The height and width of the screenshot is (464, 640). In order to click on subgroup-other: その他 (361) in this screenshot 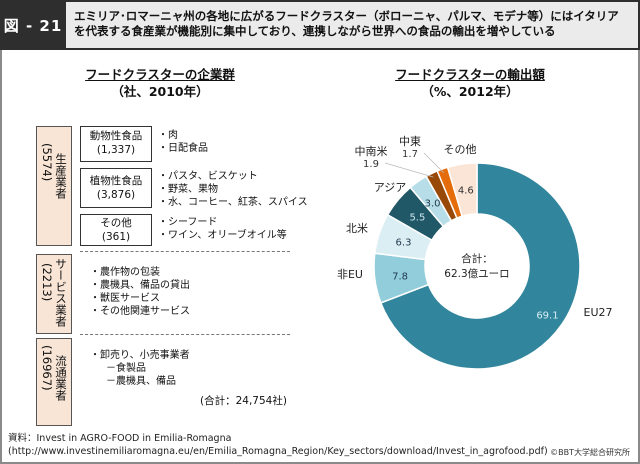, I will do `click(116, 230)`.